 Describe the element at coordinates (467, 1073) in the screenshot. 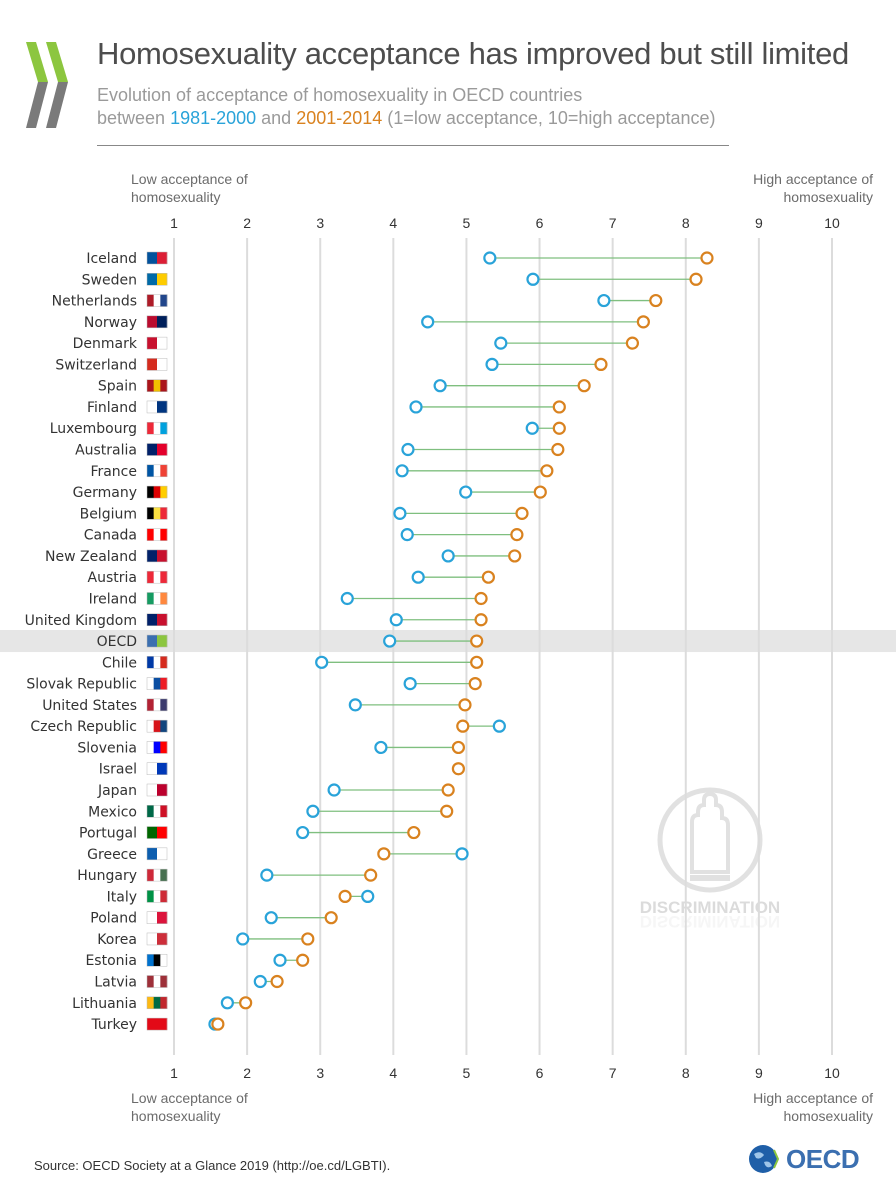

I see `x-tick-label-bottom: 5` at that location.